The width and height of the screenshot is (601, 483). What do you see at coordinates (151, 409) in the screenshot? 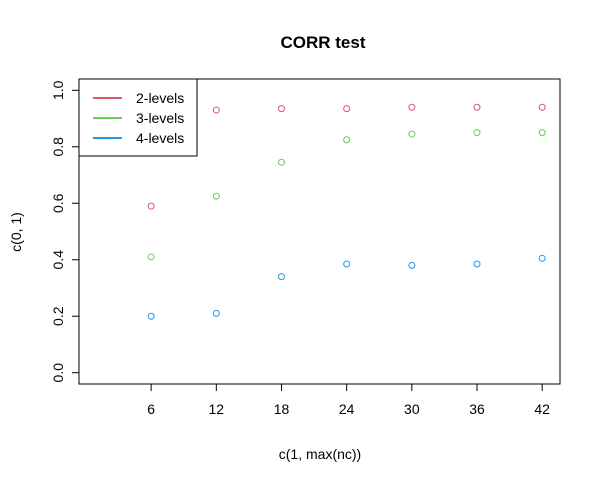
I see `x-tick-label: 6` at bounding box center [151, 409].